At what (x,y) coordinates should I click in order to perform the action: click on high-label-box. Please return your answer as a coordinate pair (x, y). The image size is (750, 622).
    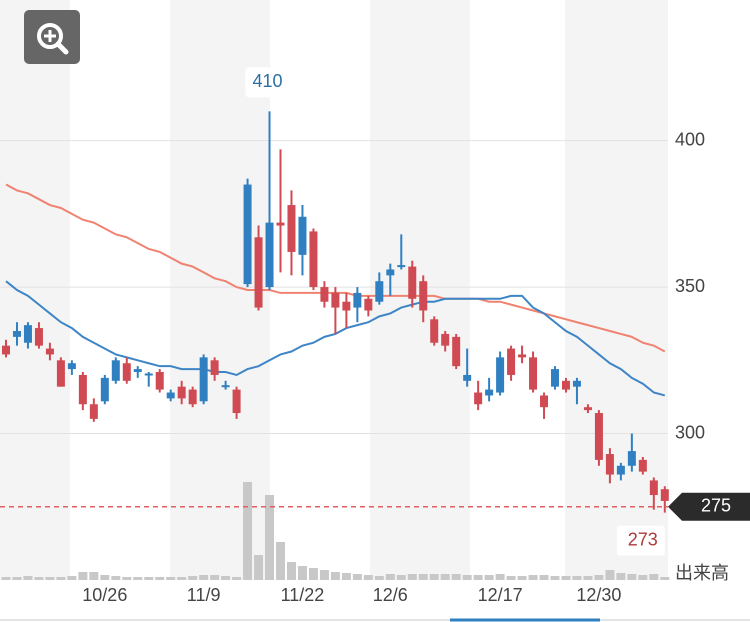
    Looking at the image, I should click on (269, 82).